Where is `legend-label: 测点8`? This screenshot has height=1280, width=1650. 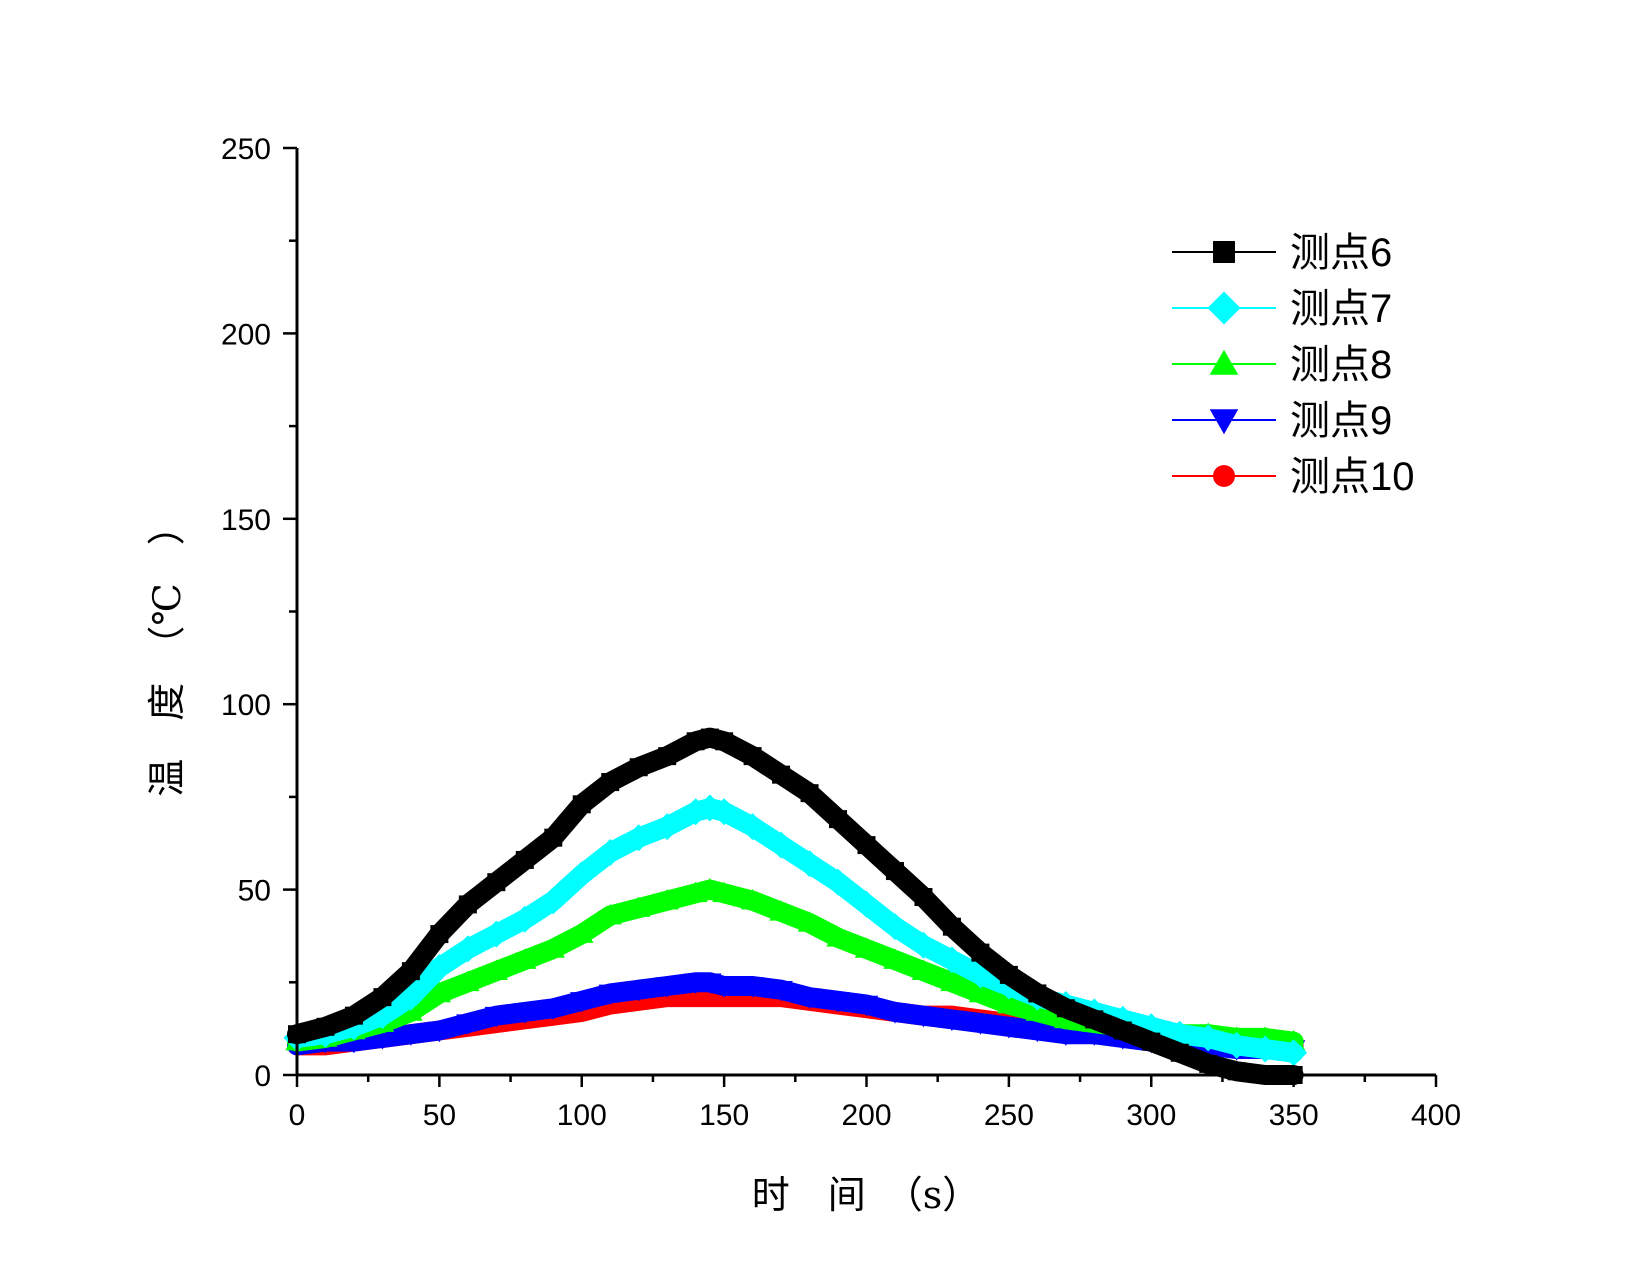
legend-label: 测点8 is located at coordinates (1341, 365).